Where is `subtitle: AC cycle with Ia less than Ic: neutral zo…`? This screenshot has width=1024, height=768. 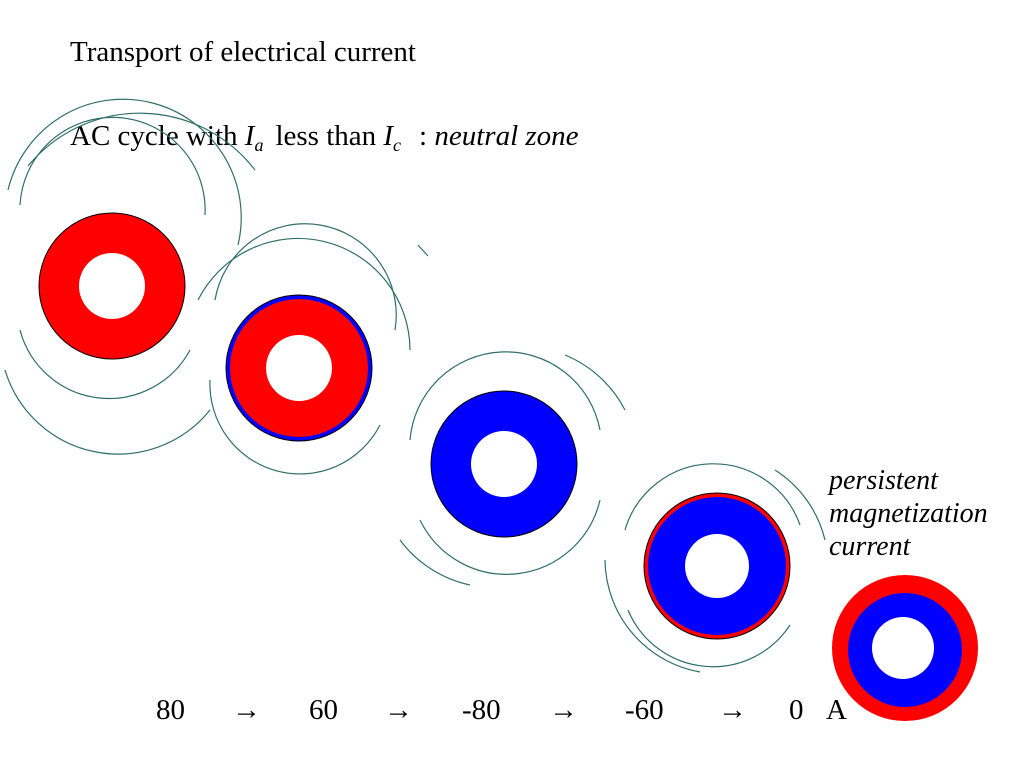
subtitle: AC cycle with Ia less than Ic: neutral zo… is located at coordinates (324, 140).